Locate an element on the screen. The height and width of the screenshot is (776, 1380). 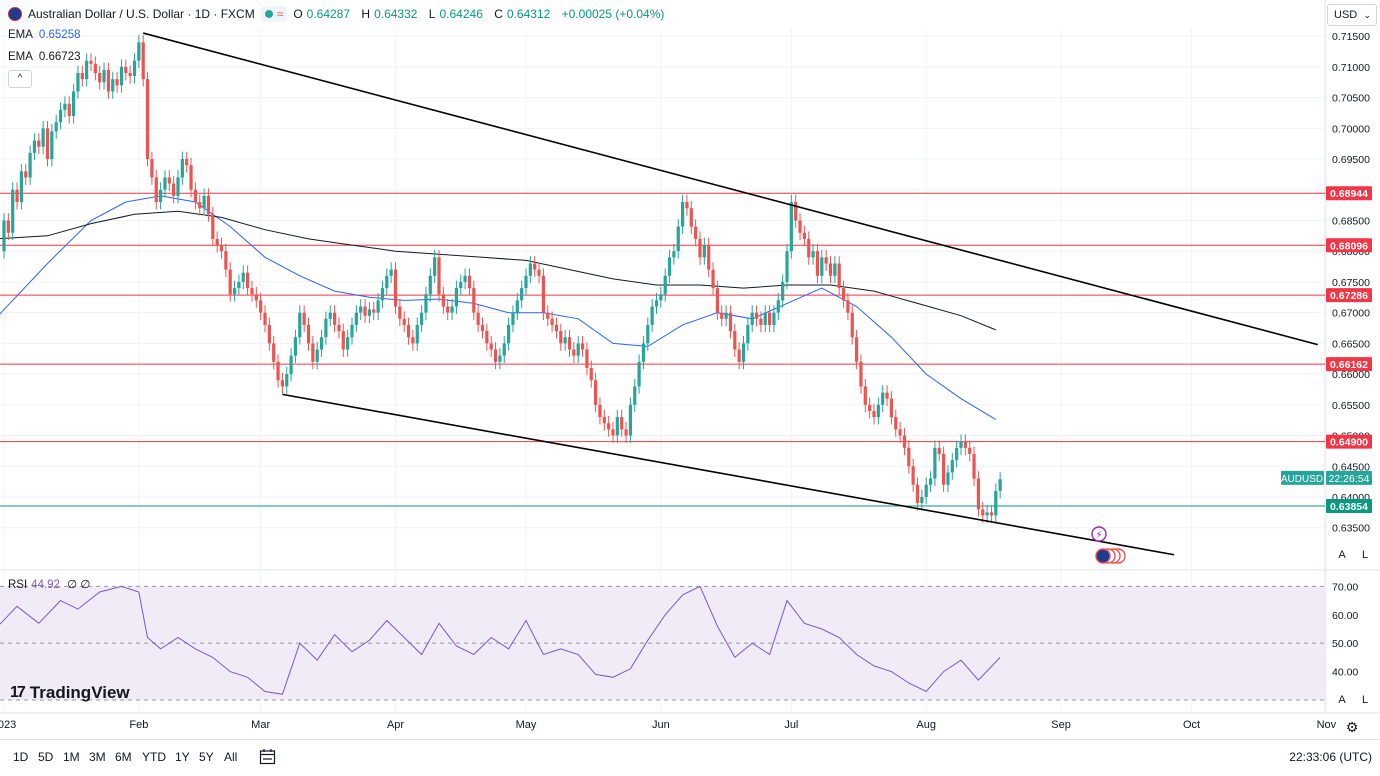
price-tick-label: 0.67000 is located at coordinates (1351, 314).